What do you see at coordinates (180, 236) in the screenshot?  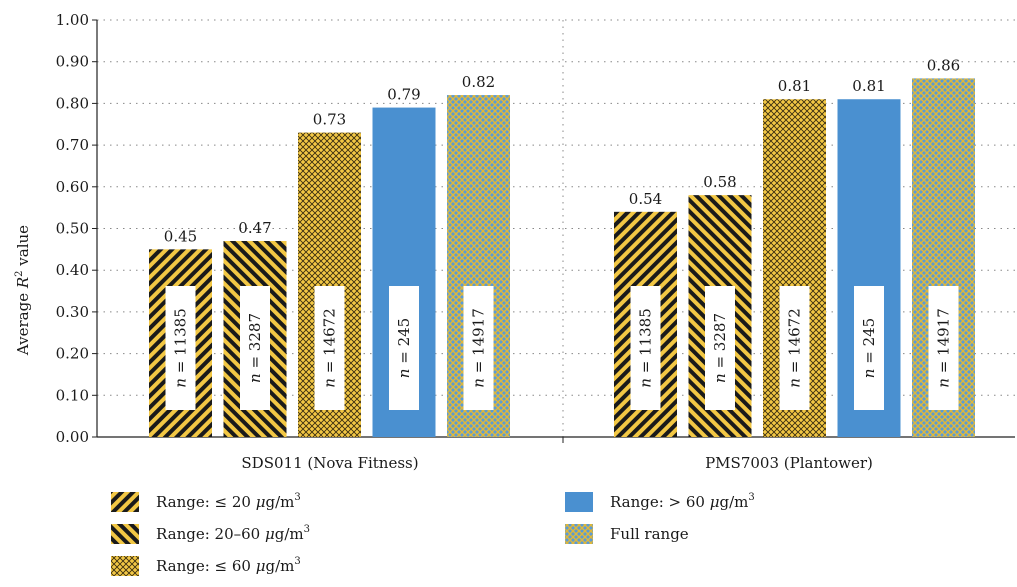 I see `value-label: 0.45` at bounding box center [180, 236].